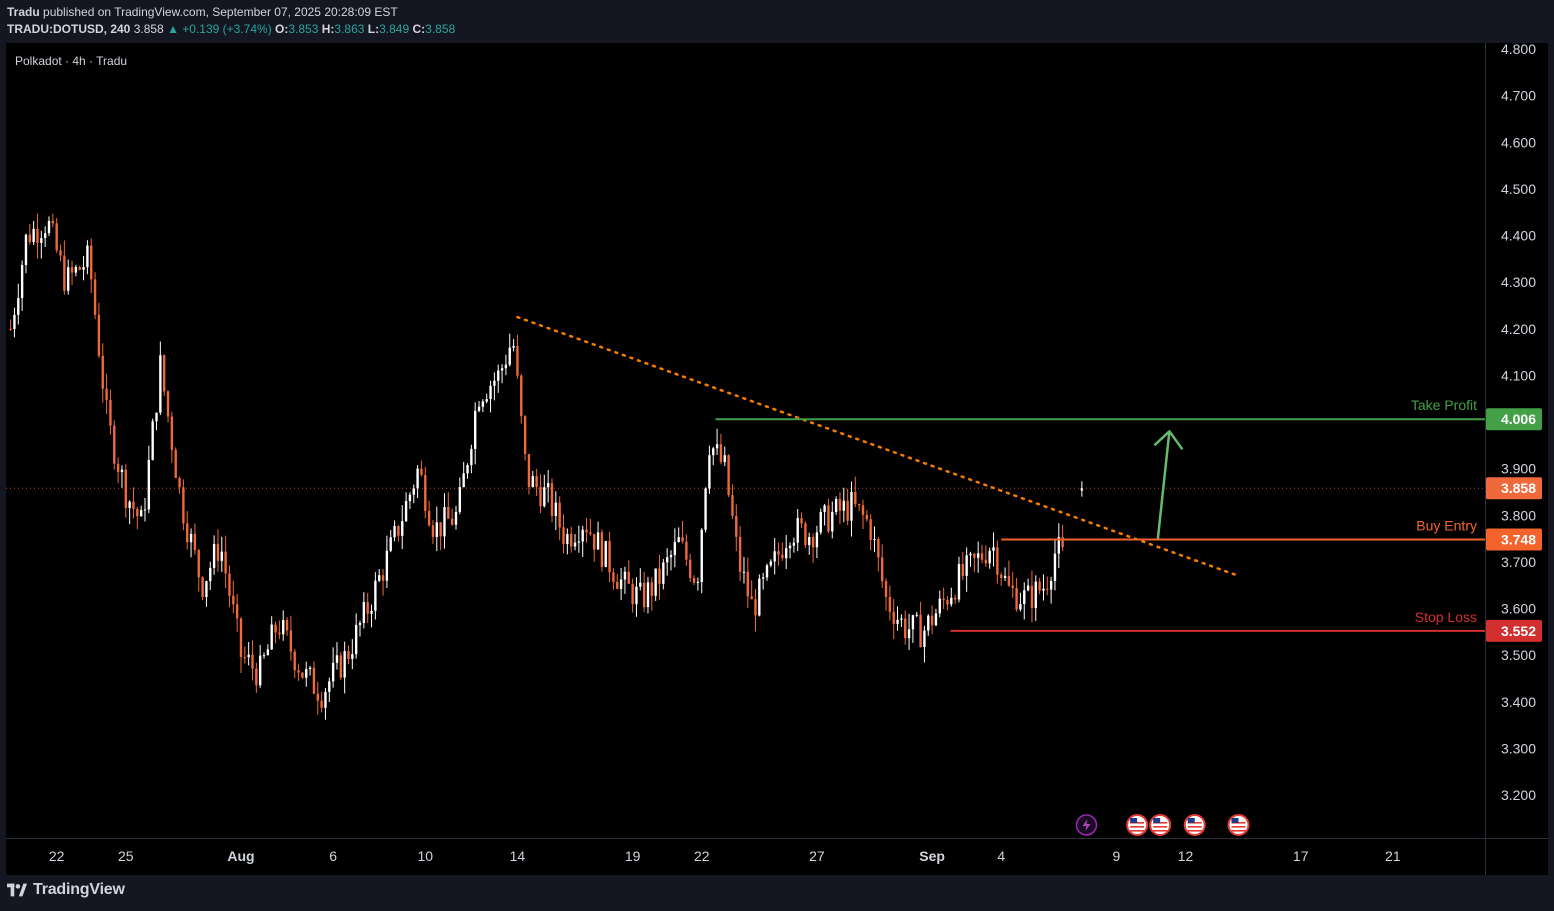  What do you see at coordinates (23, 12) in the screenshot?
I see `publisher-name: Tradu` at bounding box center [23, 12].